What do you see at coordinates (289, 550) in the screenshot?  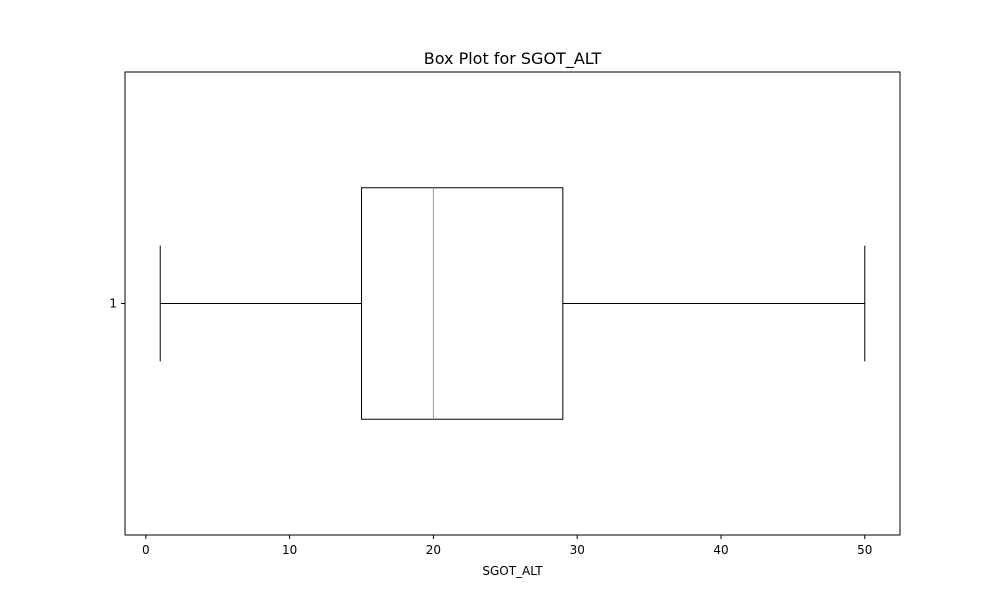 I see `x-tick-label: 10` at bounding box center [289, 550].